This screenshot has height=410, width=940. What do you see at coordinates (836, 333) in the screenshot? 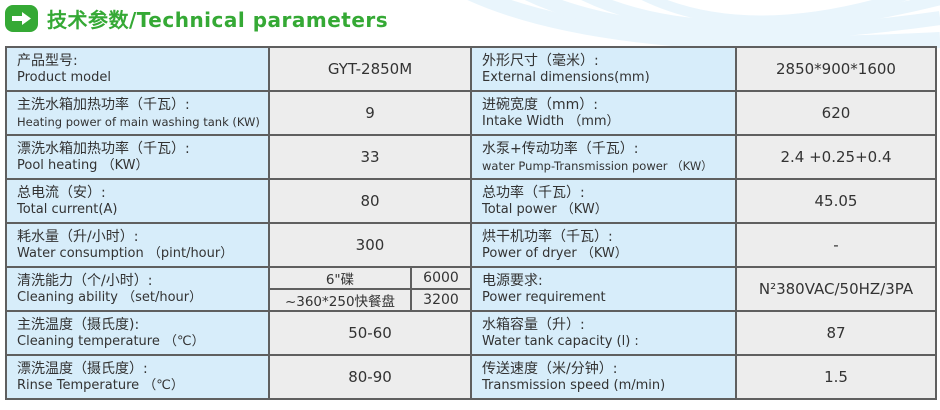
I see `value-water-tank-capacity: 87` at bounding box center [836, 333].